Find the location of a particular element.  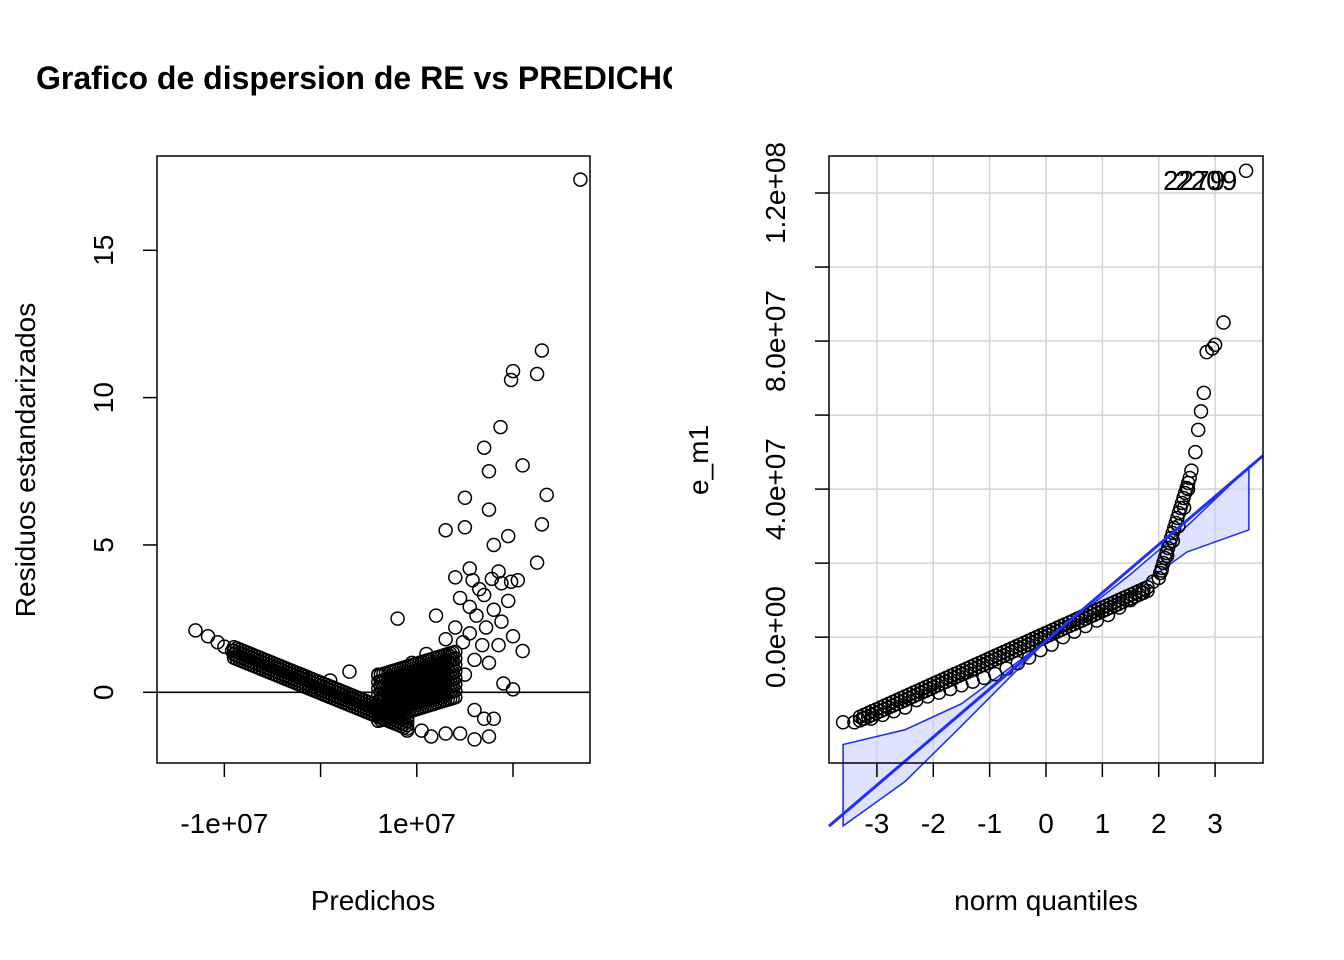

x-tick-label-3: 0 is located at coordinates (1046, 823).